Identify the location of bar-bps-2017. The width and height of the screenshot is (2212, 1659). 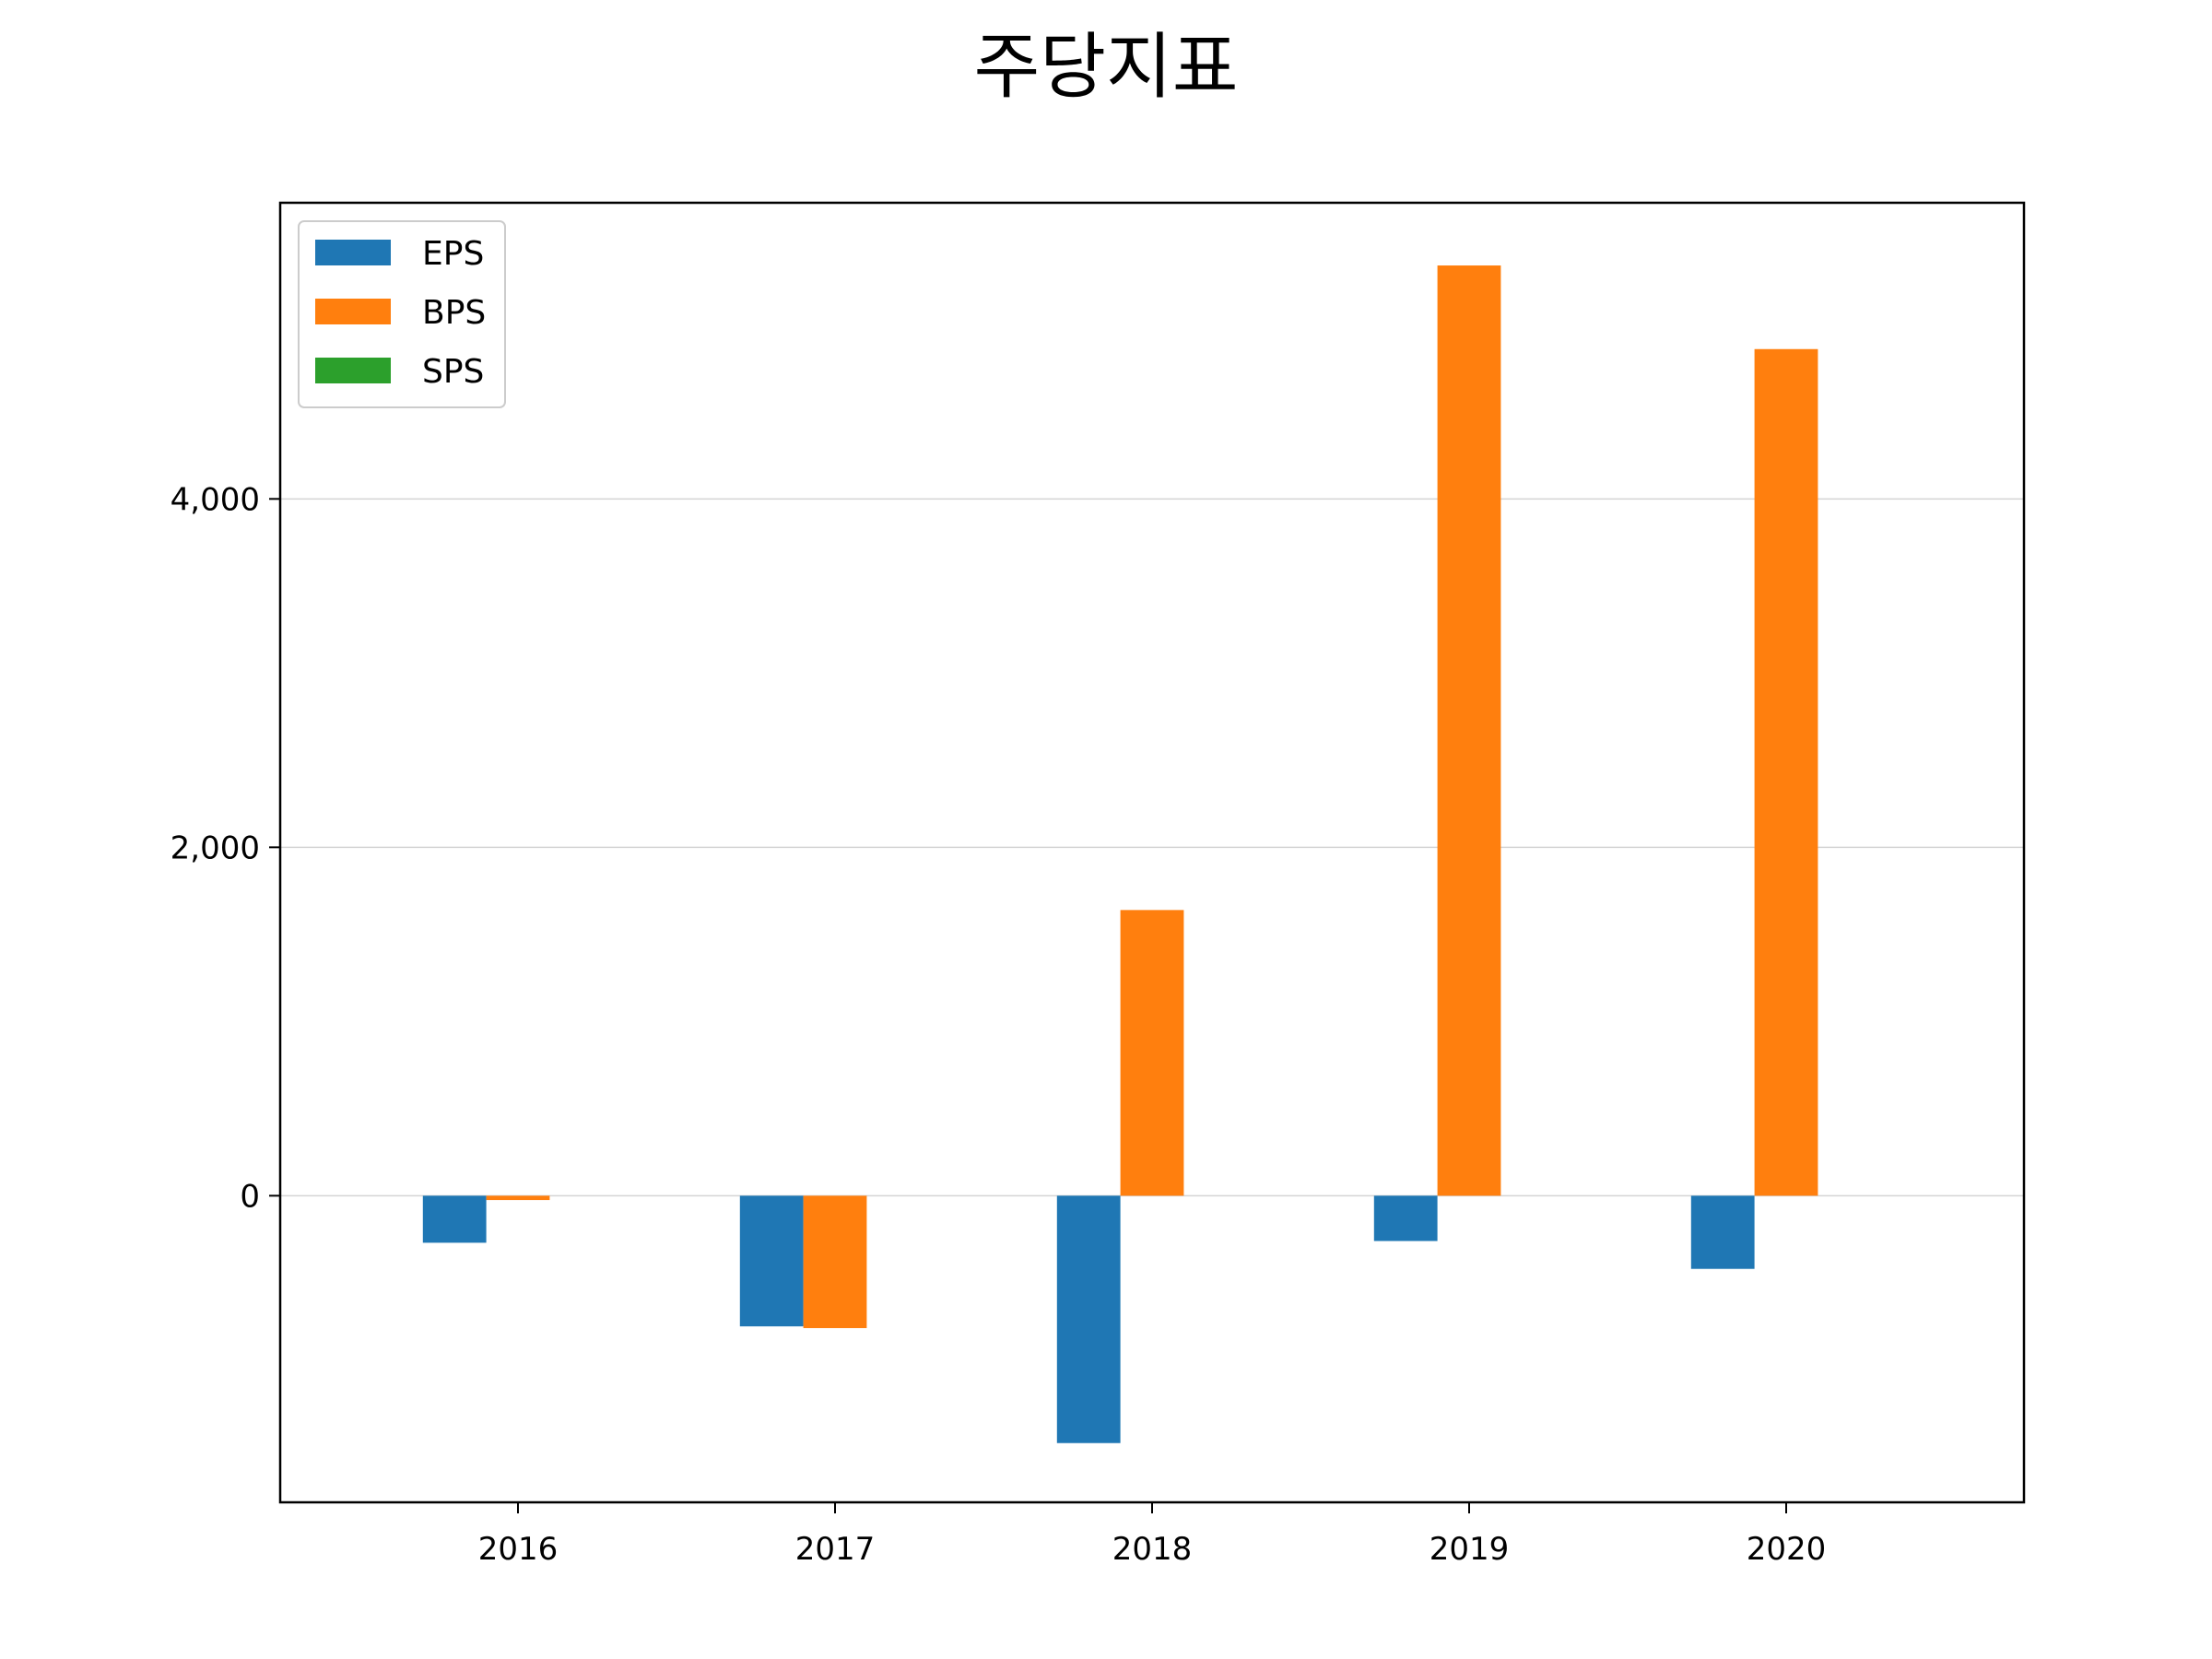
(835, 1261).